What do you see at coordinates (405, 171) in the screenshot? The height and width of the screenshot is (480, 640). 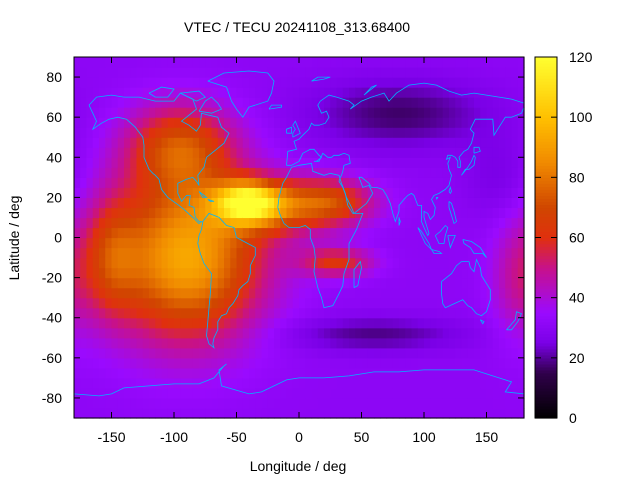 I see `coastline` at bounding box center [405, 171].